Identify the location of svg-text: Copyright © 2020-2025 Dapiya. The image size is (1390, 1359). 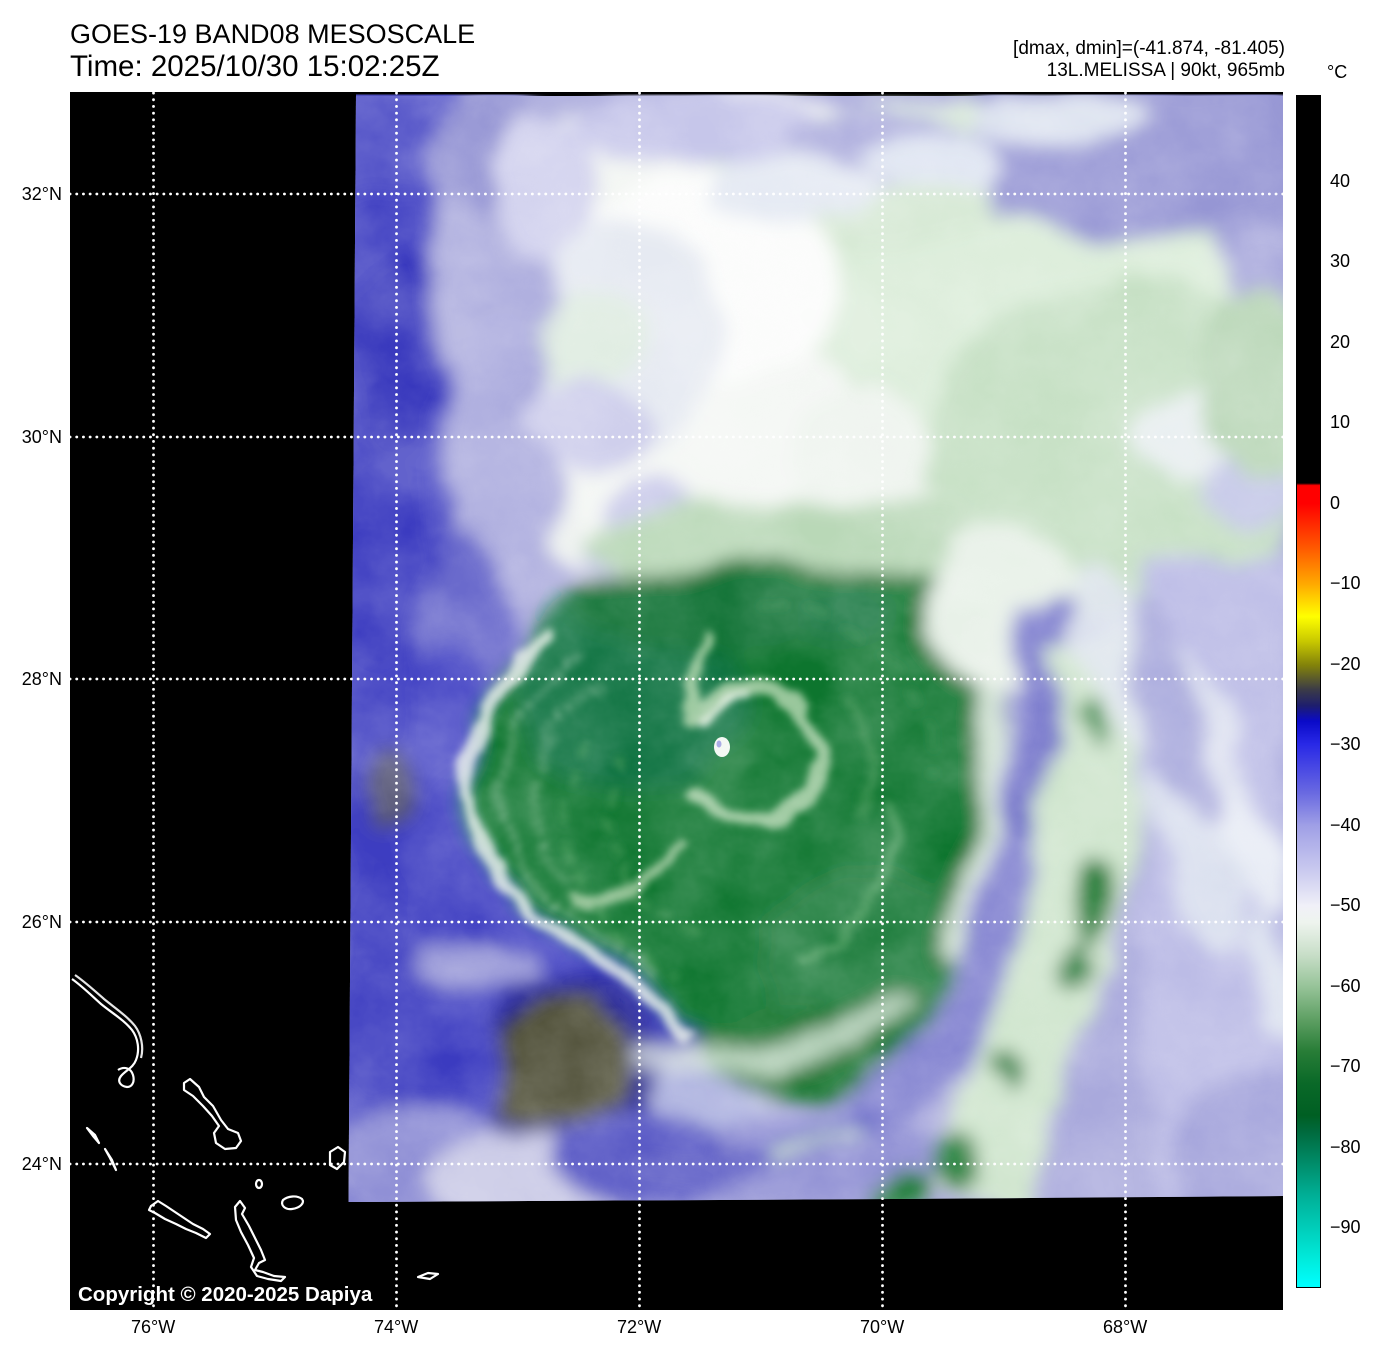
(225, 1294).